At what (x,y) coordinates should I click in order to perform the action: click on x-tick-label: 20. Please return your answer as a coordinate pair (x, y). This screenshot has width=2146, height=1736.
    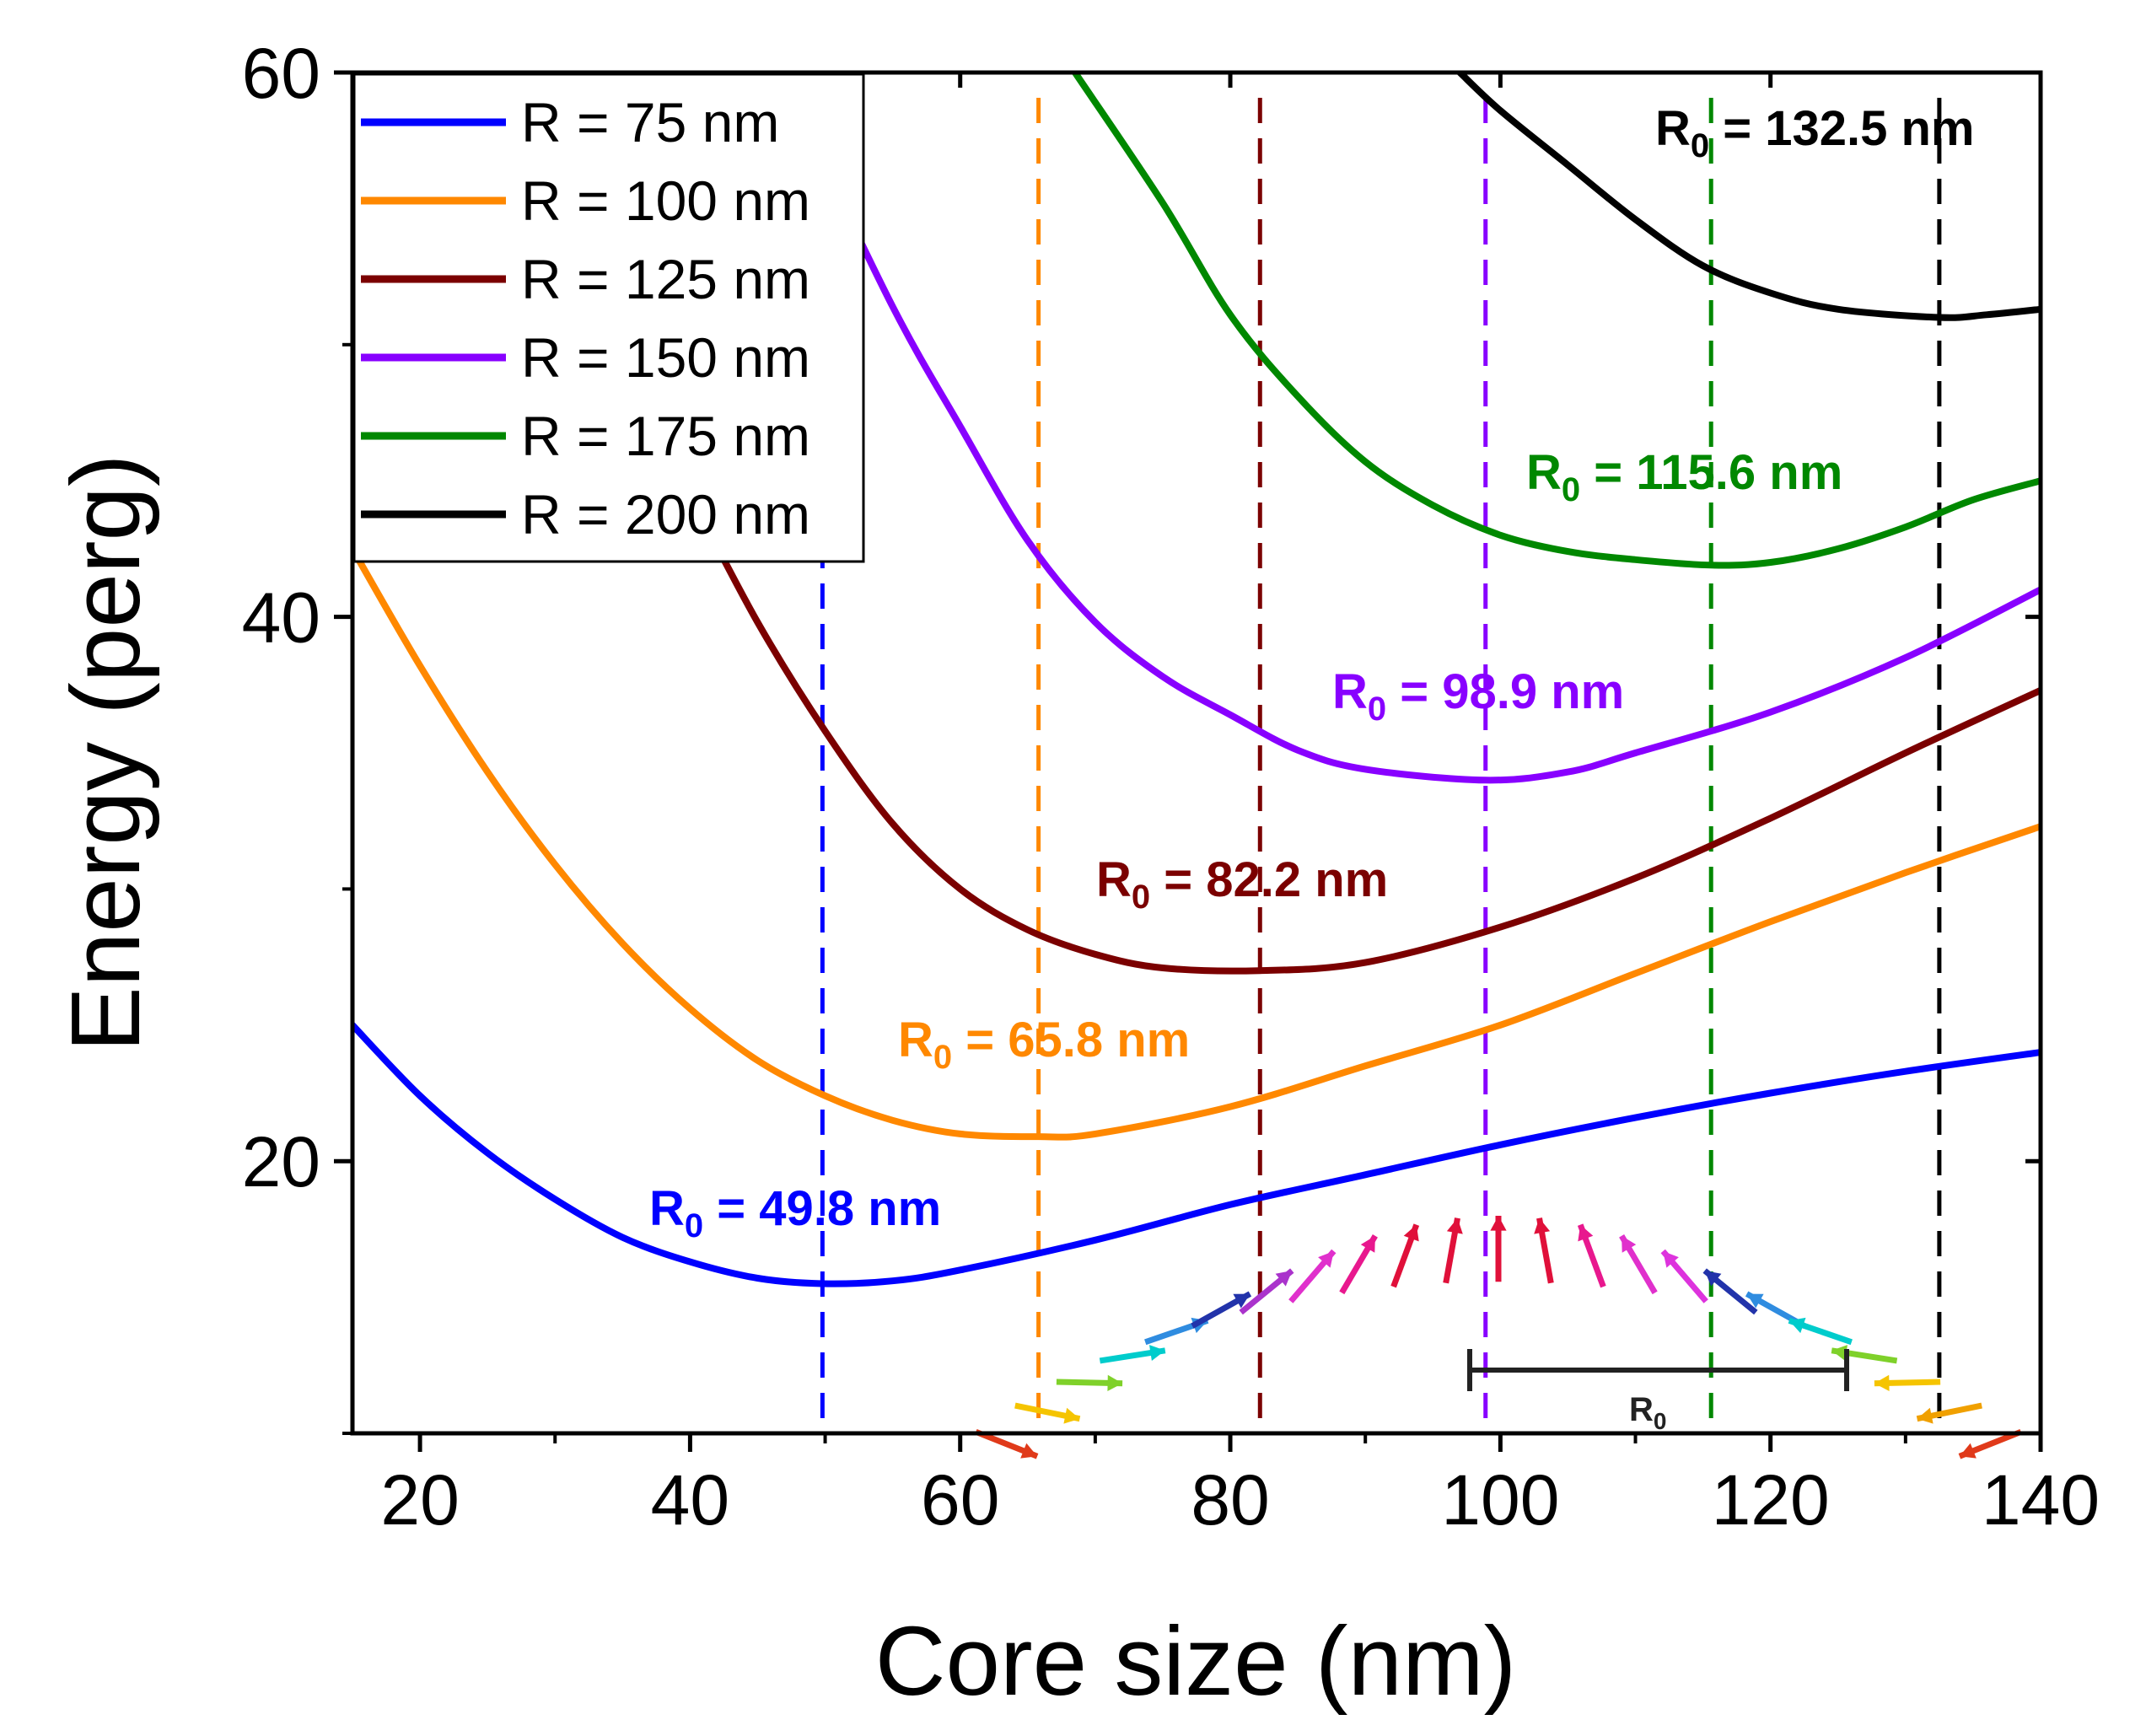
    Looking at the image, I should click on (419, 1500).